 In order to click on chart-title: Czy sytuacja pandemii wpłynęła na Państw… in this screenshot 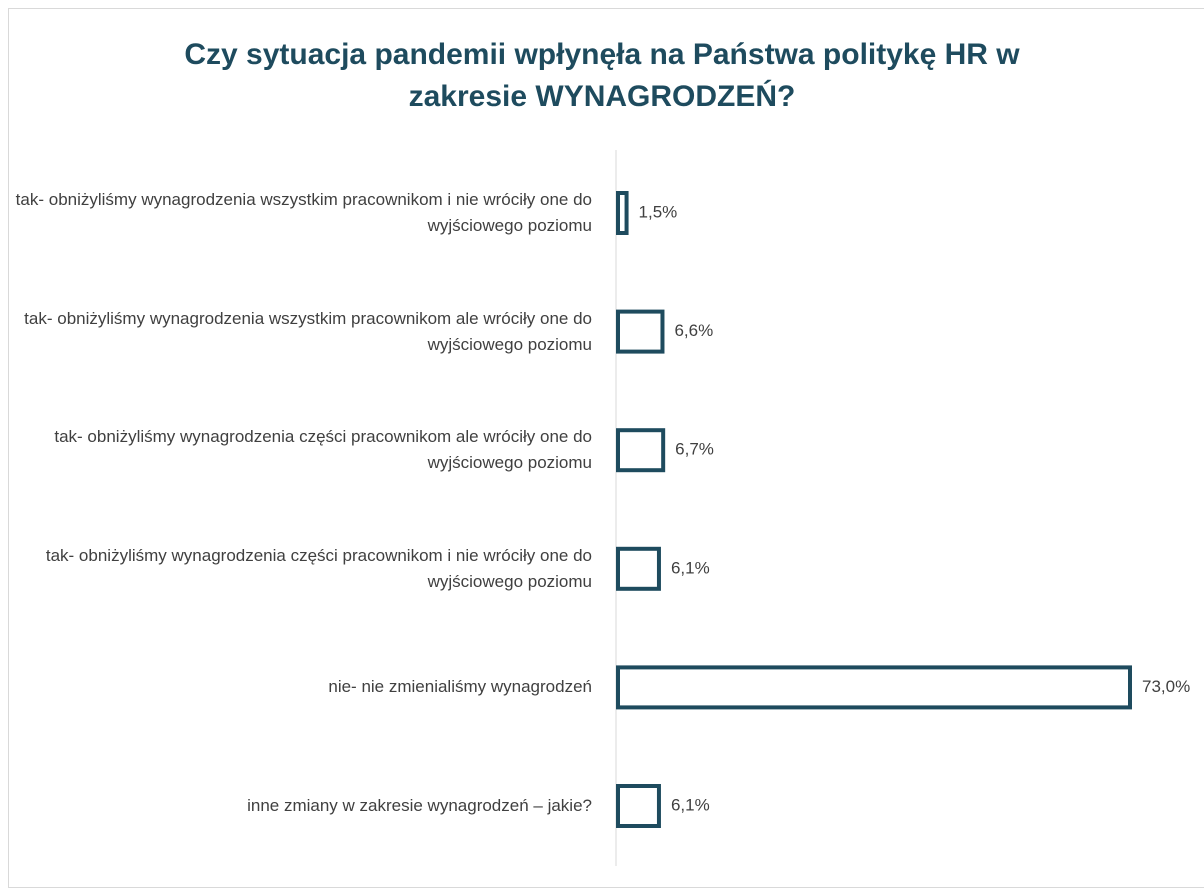, I will do `click(602, 75)`.